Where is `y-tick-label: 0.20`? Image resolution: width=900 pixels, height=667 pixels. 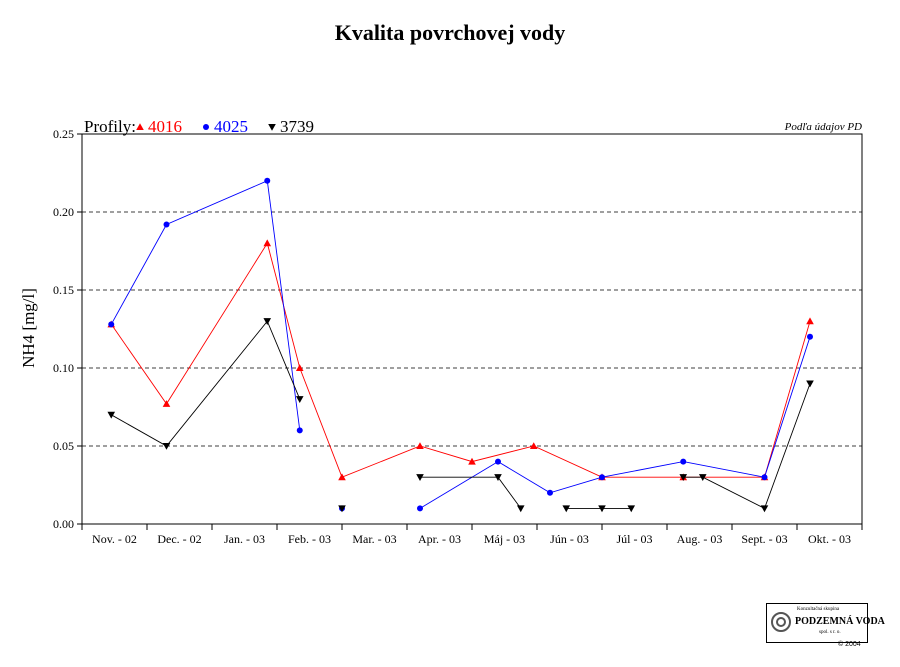
y-tick-label: 0.20 is located at coordinates (63, 212).